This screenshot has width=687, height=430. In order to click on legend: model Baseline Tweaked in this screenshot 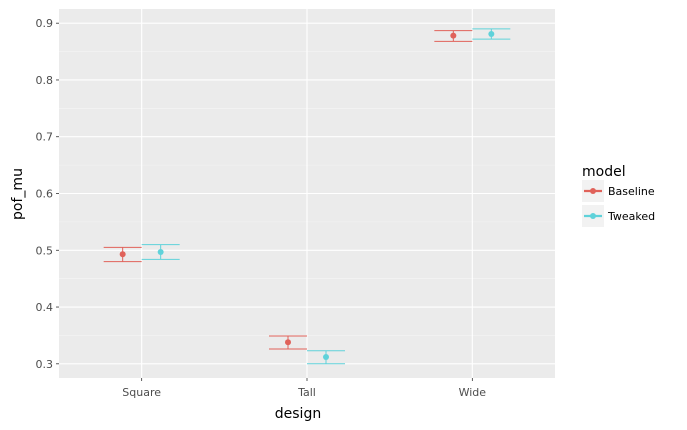, I will do `click(618, 195)`.